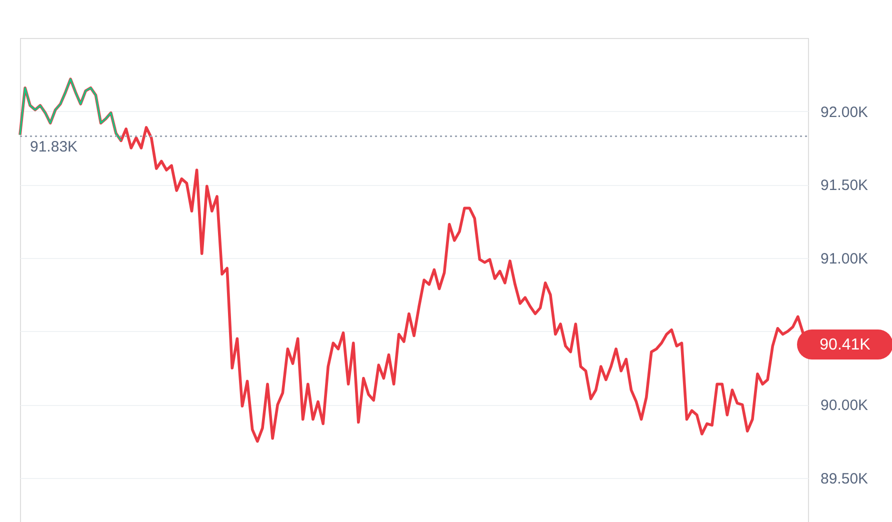 The image size is (892, 522). What do you see at coordinates (845, 345) in the screenshot?
I see `text: 90.41K` at bounding box center [845, 345].